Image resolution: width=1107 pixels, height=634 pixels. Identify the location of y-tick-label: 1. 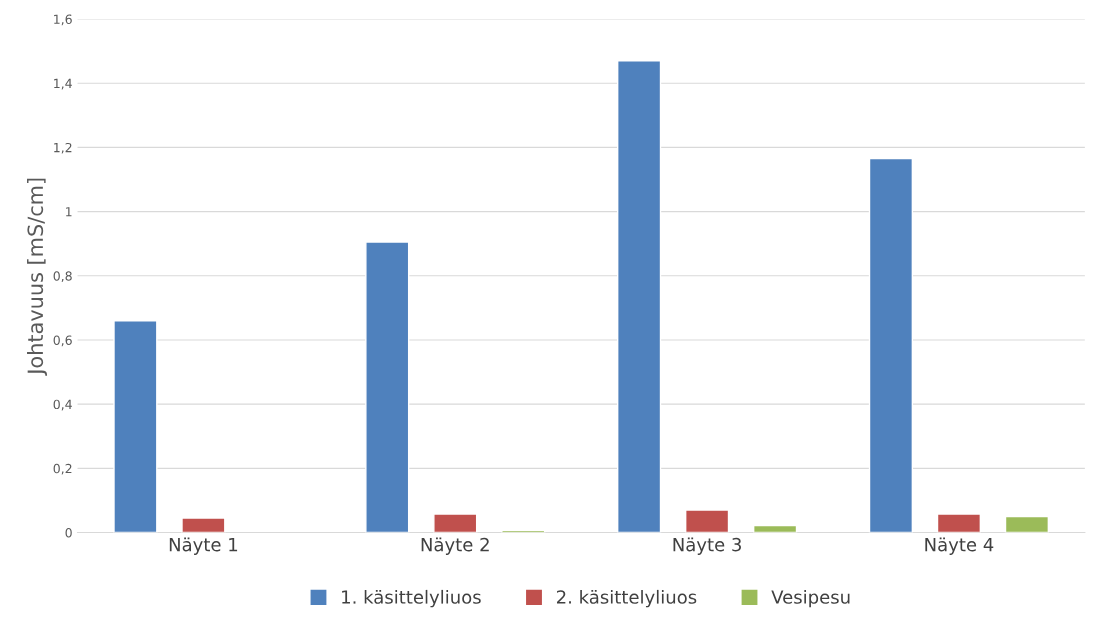
(69, 212).